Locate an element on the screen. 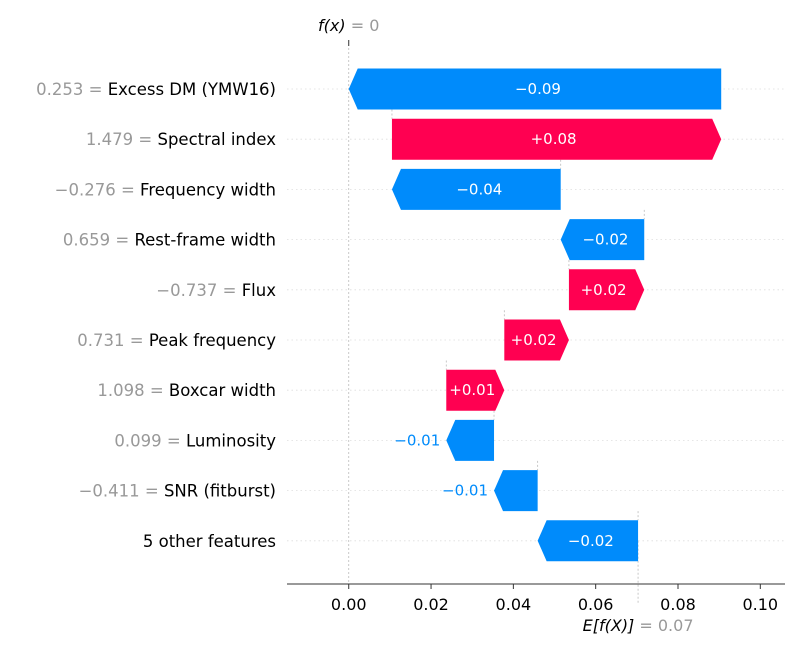 This screenshot has width=800, height=650. expected-value-label: E[f(X)] is located at coordinates (609, 625).